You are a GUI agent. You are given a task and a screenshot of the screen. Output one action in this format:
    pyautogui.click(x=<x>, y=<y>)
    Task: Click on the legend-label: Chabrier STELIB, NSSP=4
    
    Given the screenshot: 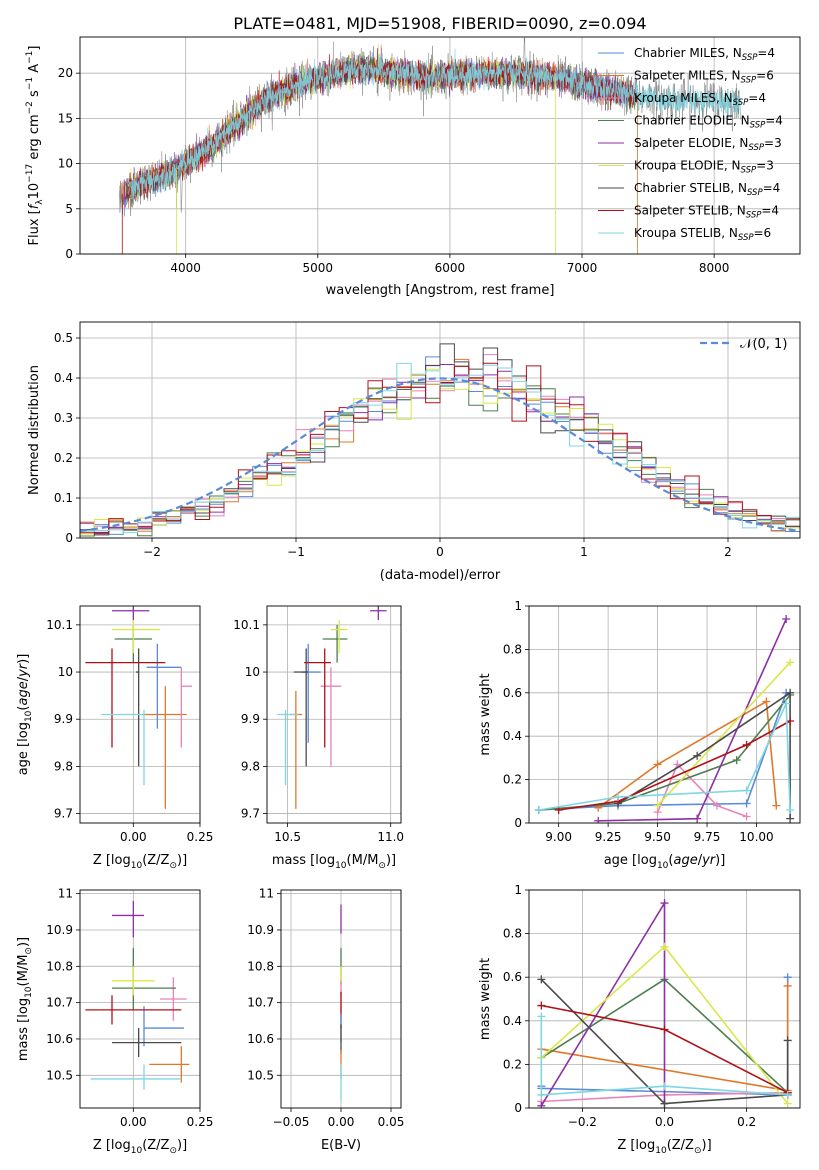 What is the action you would take?
    pyautogui.click(x=707, y=189)
    